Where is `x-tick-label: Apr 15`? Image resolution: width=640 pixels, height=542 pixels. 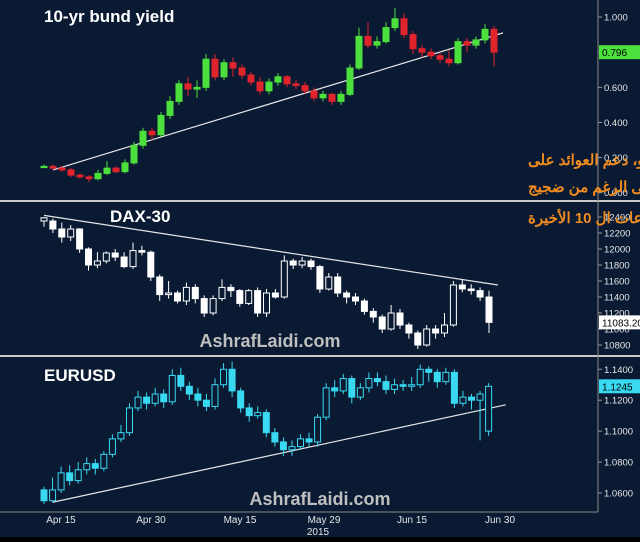 x-tick-label: Apr 15 is located at coordinates (61, 520).